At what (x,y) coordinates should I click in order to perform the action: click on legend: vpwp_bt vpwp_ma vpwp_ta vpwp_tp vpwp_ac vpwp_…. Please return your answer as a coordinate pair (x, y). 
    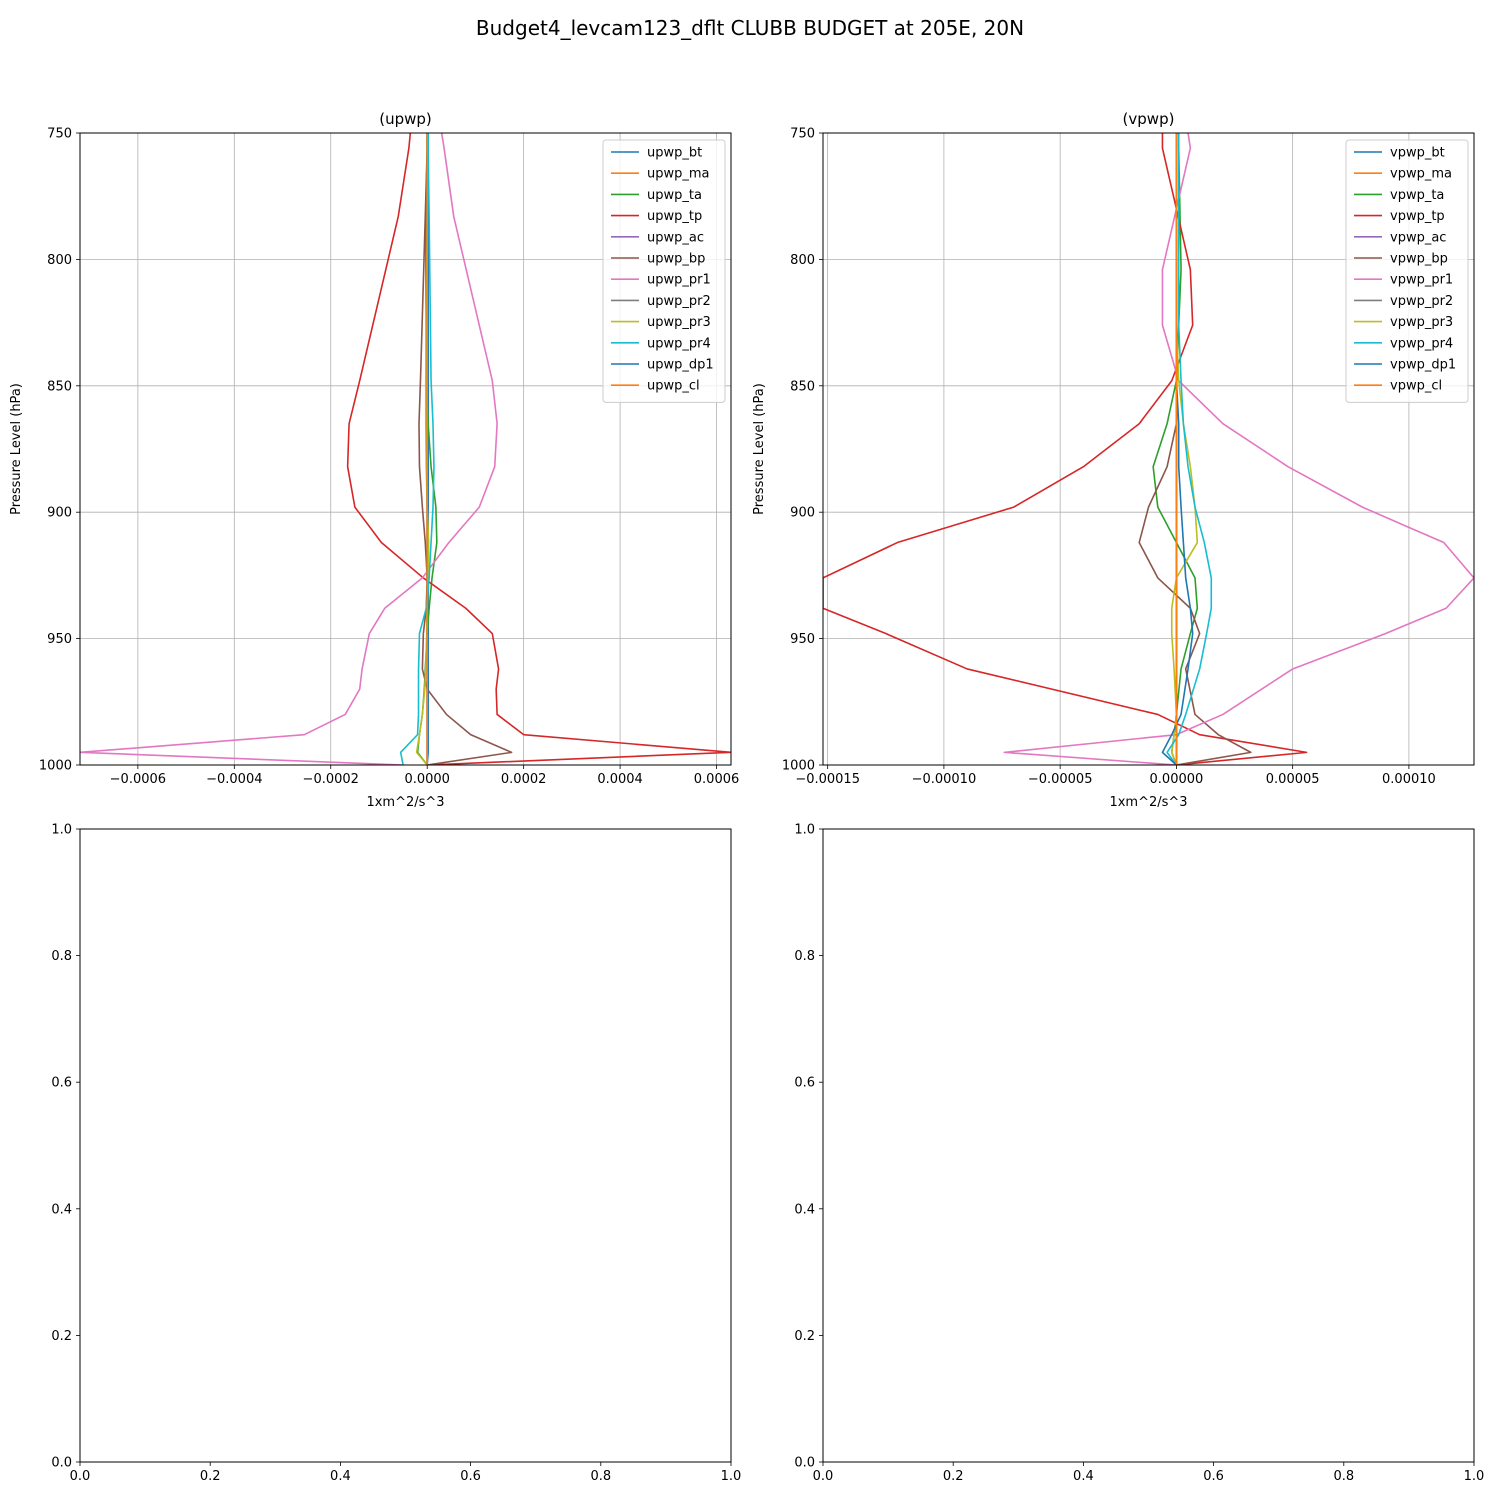
    Looking at the image, I should click on (1407, 271).